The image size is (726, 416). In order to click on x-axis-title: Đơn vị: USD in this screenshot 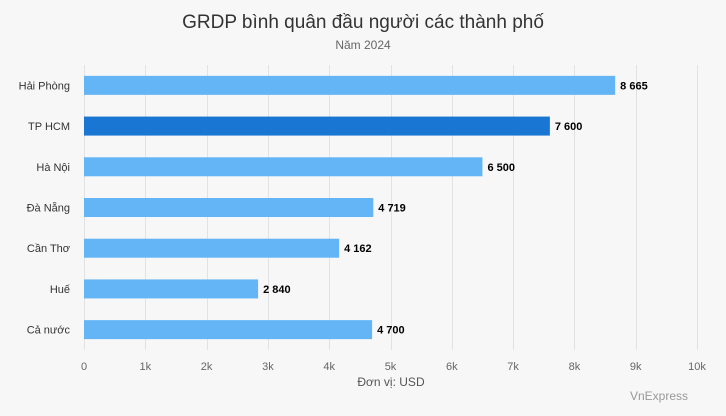, I will do `click(391, 382)`.